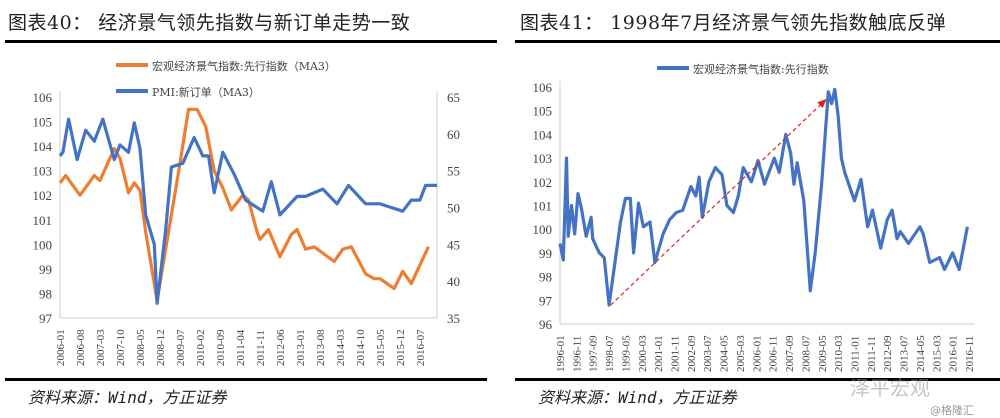  What do you see at coordinates (757, 41) in the screenshot?
I see `right-title-rule` at bounding box center [757, 41].